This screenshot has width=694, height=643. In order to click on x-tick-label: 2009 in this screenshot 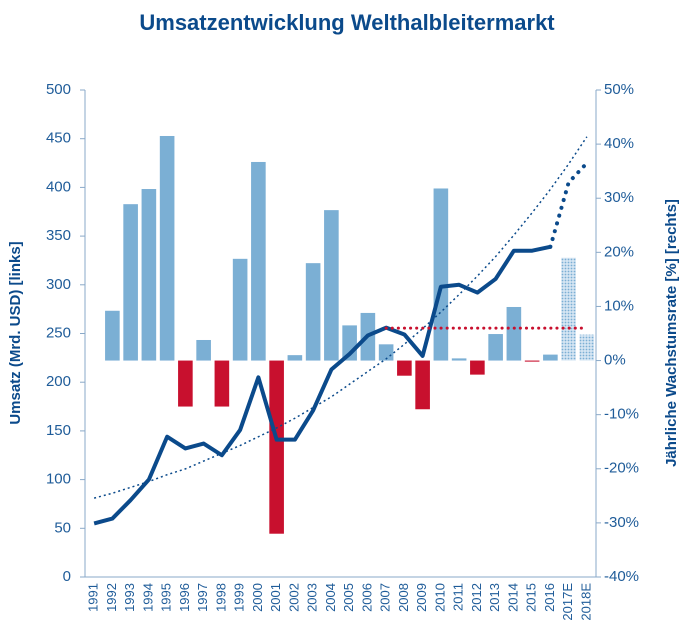, I will do `click(421, 597)`.